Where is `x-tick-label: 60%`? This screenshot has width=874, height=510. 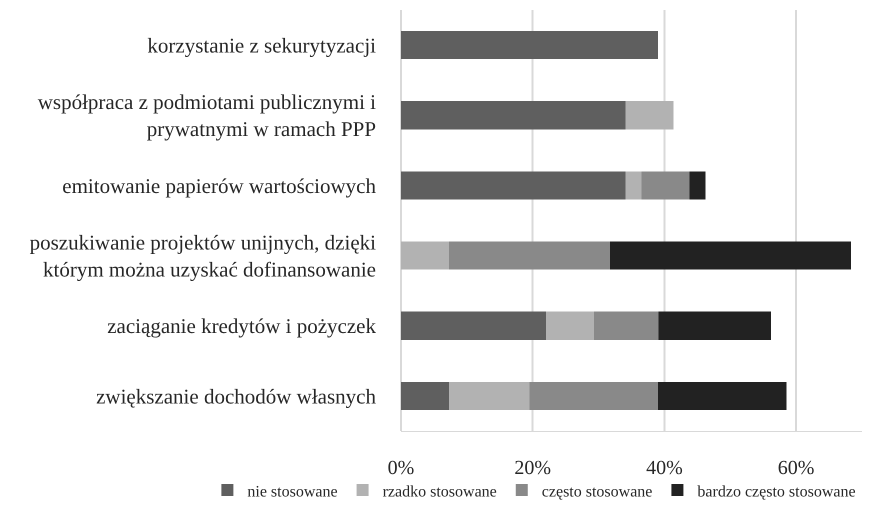 x-tick-label: 60% is located at coordinates (796, 468).